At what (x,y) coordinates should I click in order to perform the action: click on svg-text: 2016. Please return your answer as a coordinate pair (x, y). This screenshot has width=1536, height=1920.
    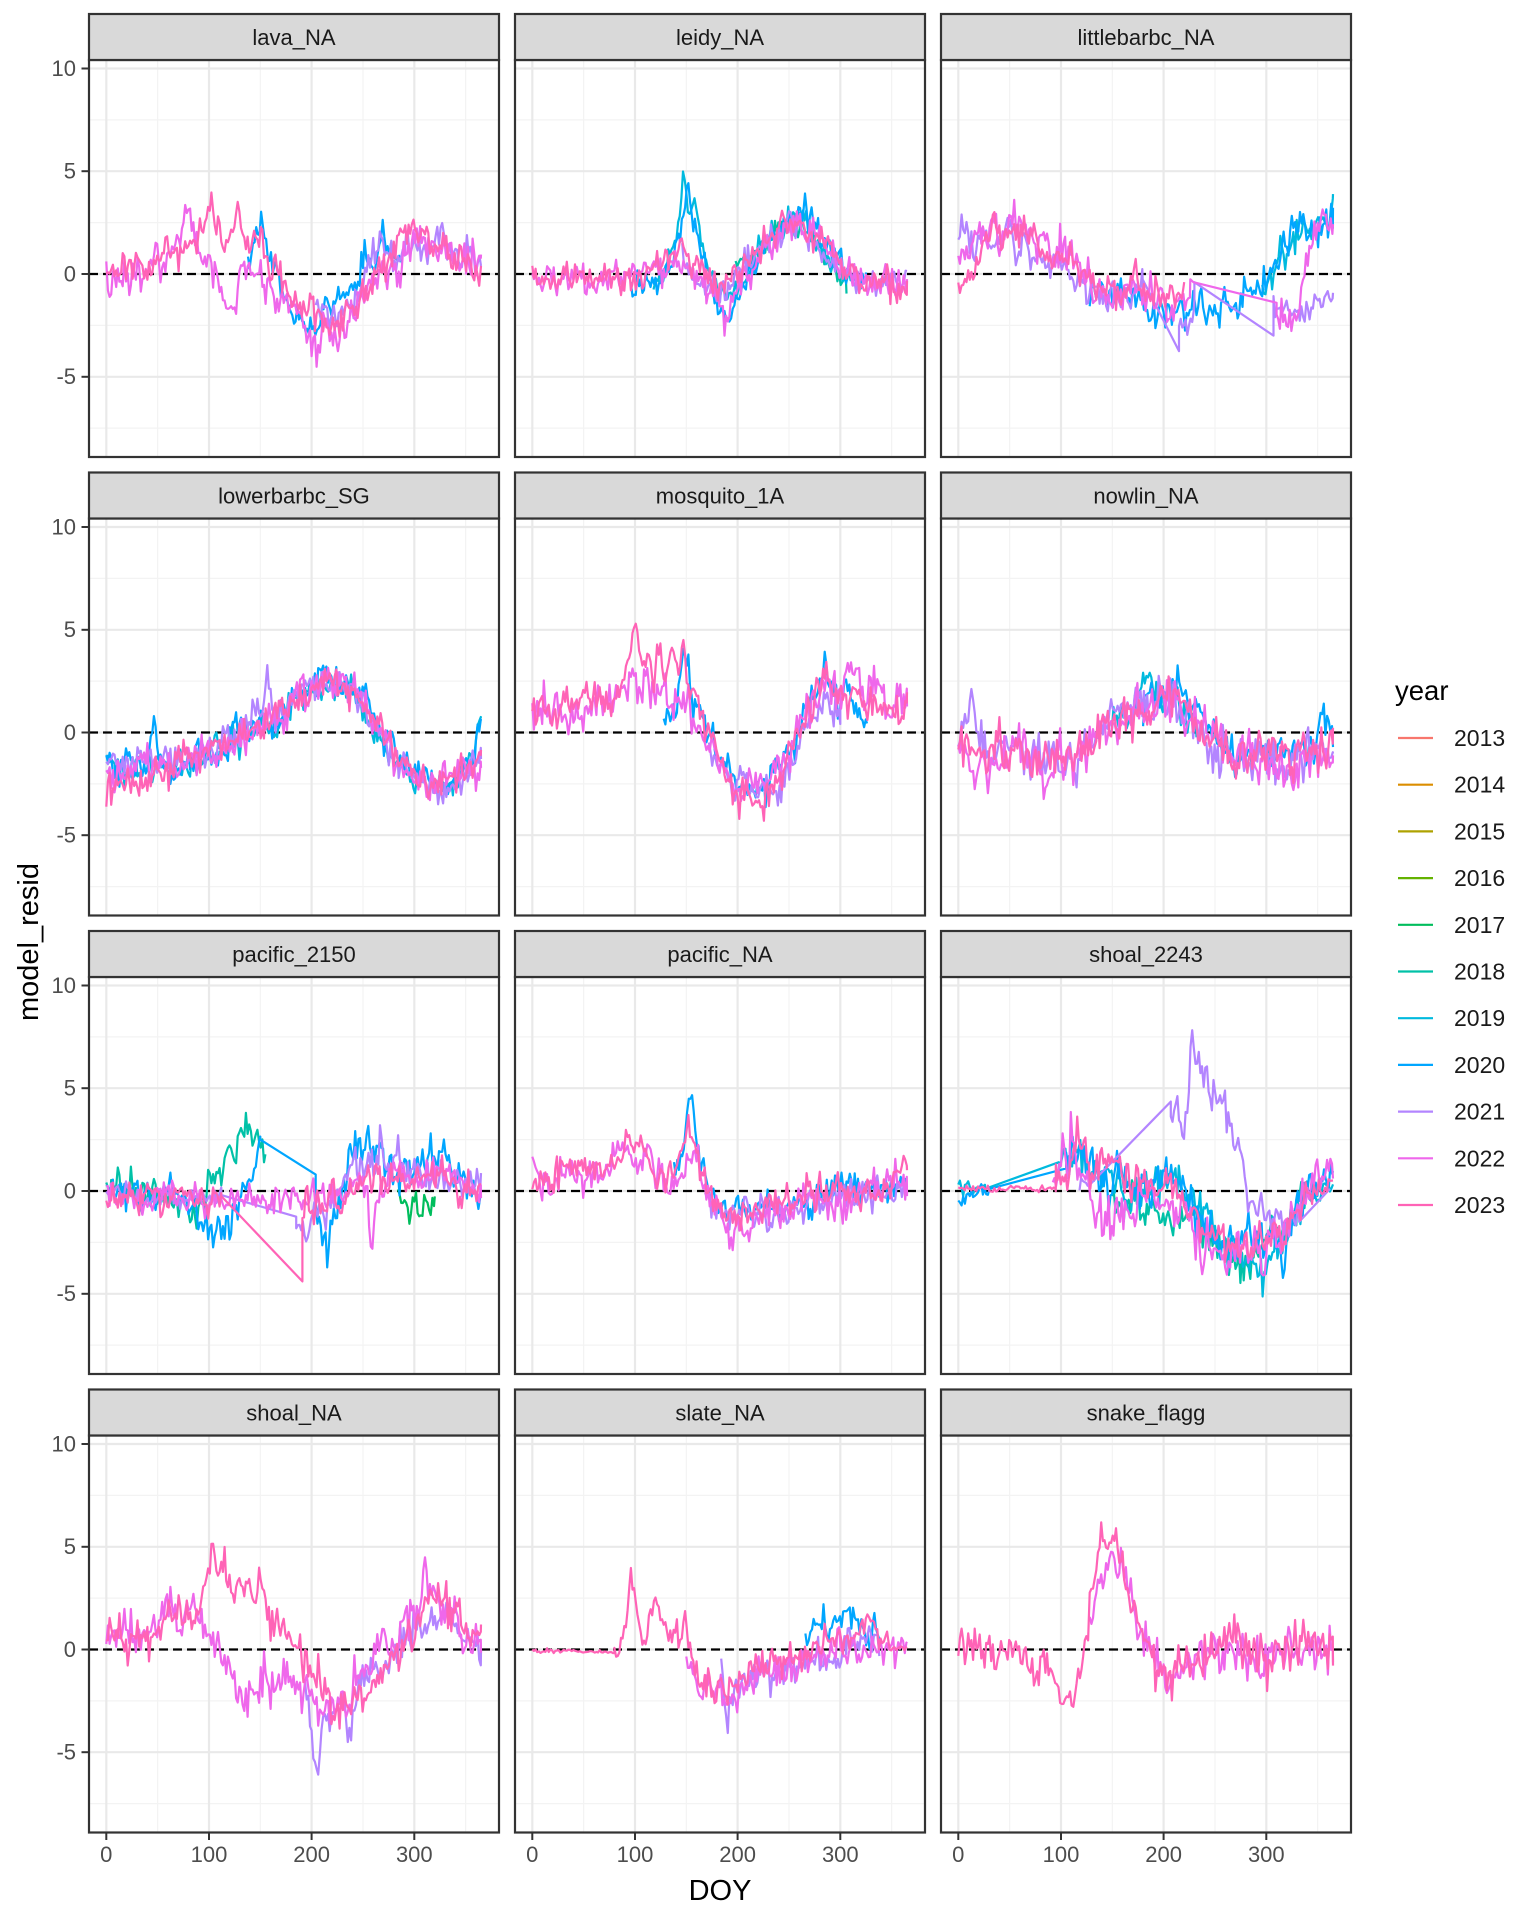
    Looking at the image, I should click on (1479, 878).